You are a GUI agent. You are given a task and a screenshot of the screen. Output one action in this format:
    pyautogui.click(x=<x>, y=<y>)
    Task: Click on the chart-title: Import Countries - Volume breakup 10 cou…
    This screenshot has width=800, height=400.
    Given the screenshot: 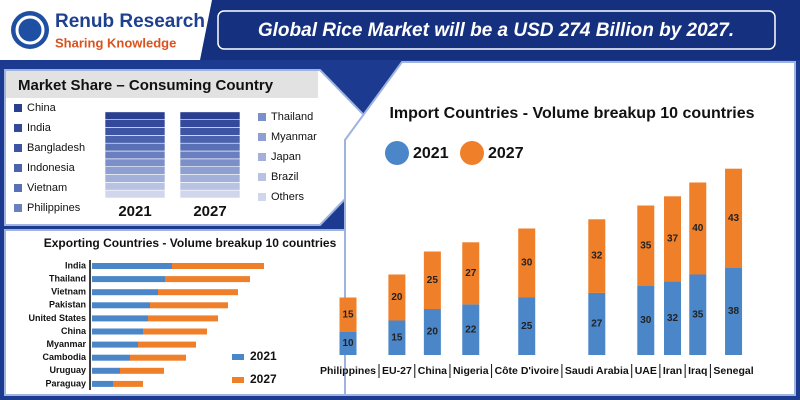 What is the action you would take?
    pyautogui.click(x=571, y=113)
    